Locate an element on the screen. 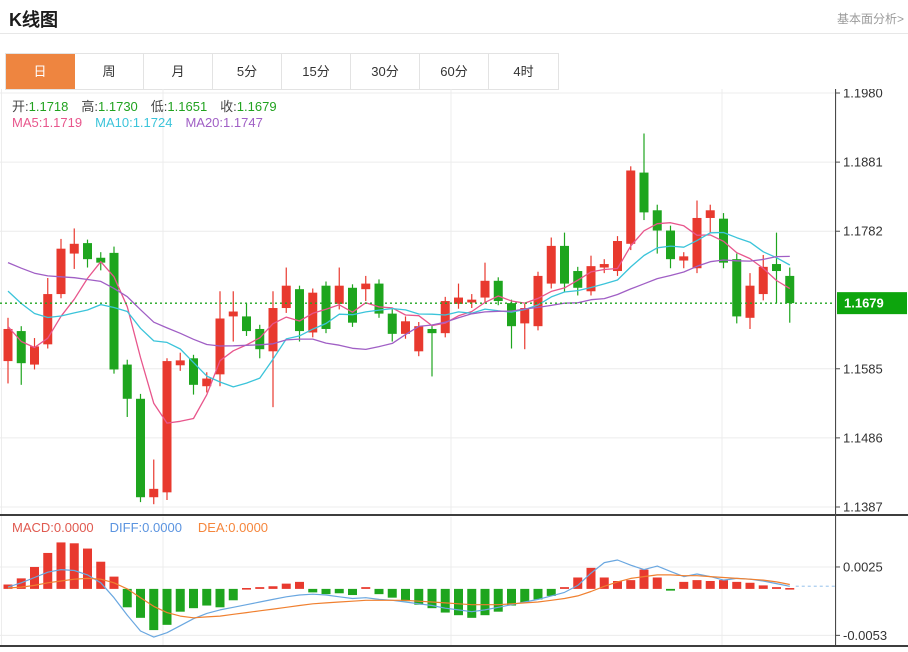 The height and width of the screenshot is (652, 908). chart-left-border is located at coordinates (1, 367).